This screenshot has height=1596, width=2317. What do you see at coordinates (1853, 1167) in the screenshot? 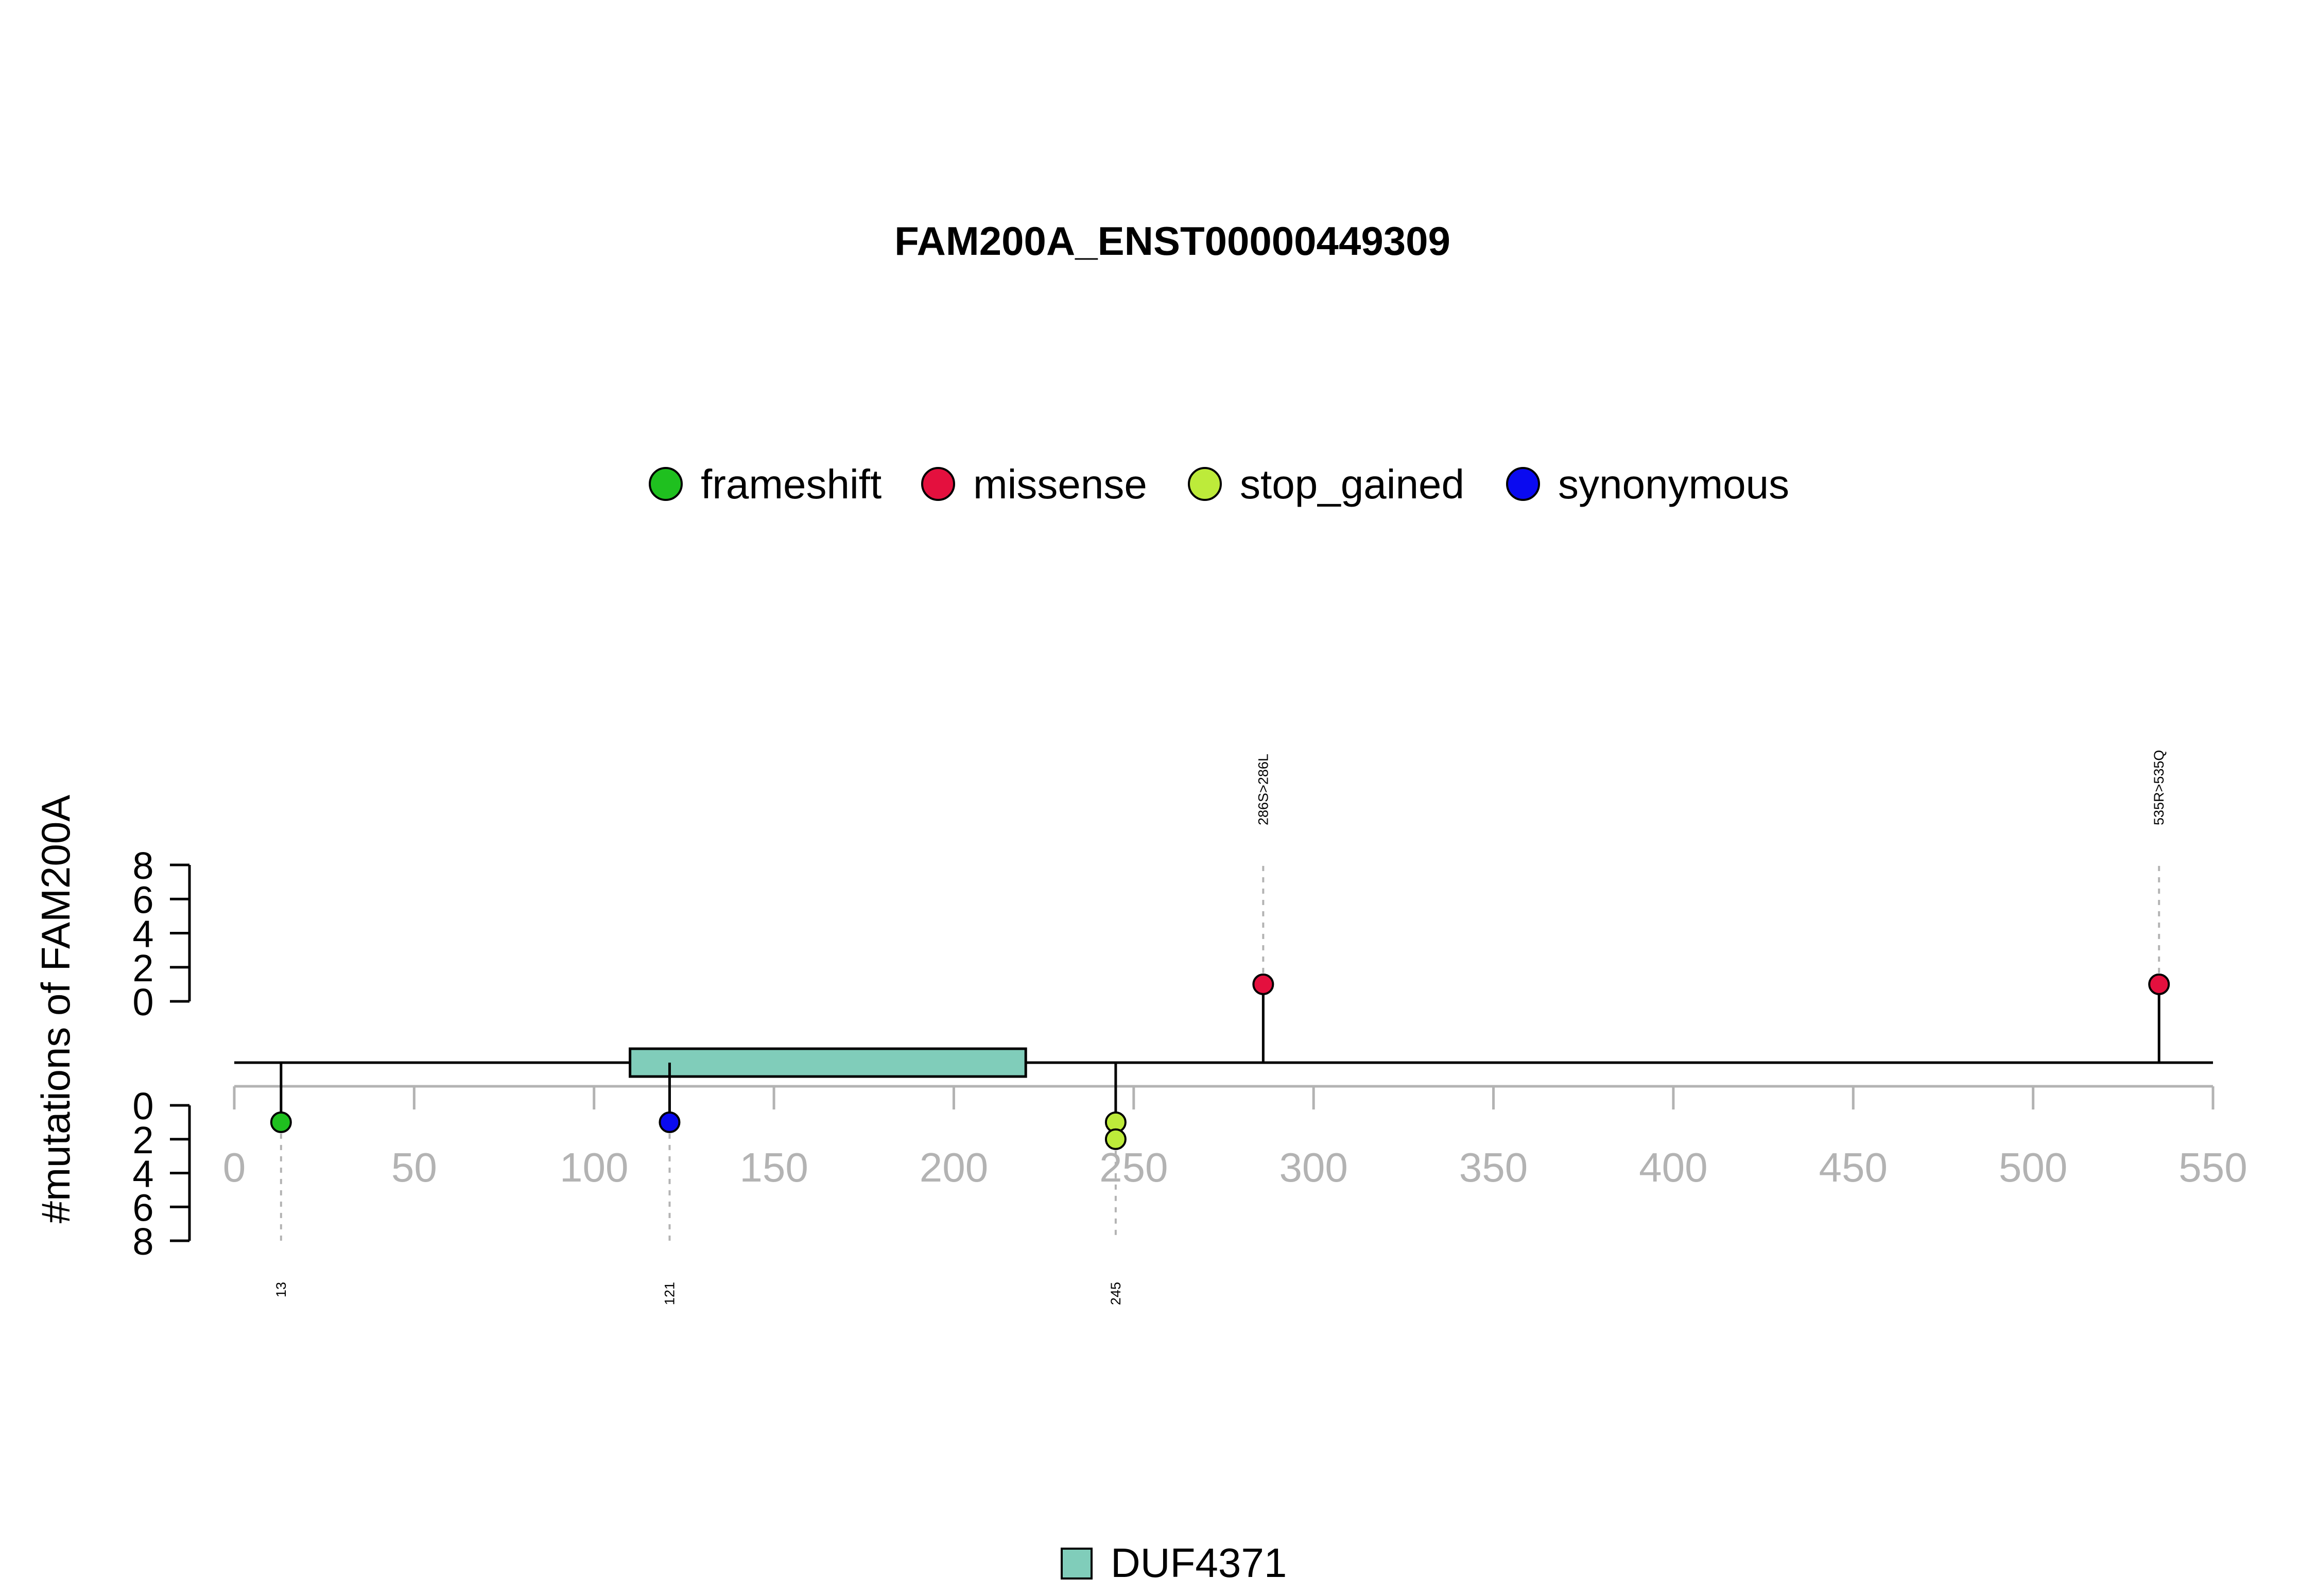
I see `x-tick-label-450: 450` at bounding box center [1853, 1167].